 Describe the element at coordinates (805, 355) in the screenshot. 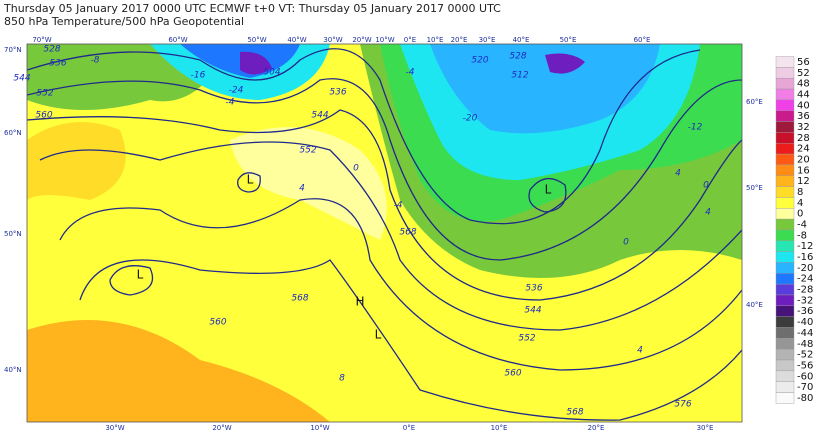

I see `legend-label: -52` at that location.